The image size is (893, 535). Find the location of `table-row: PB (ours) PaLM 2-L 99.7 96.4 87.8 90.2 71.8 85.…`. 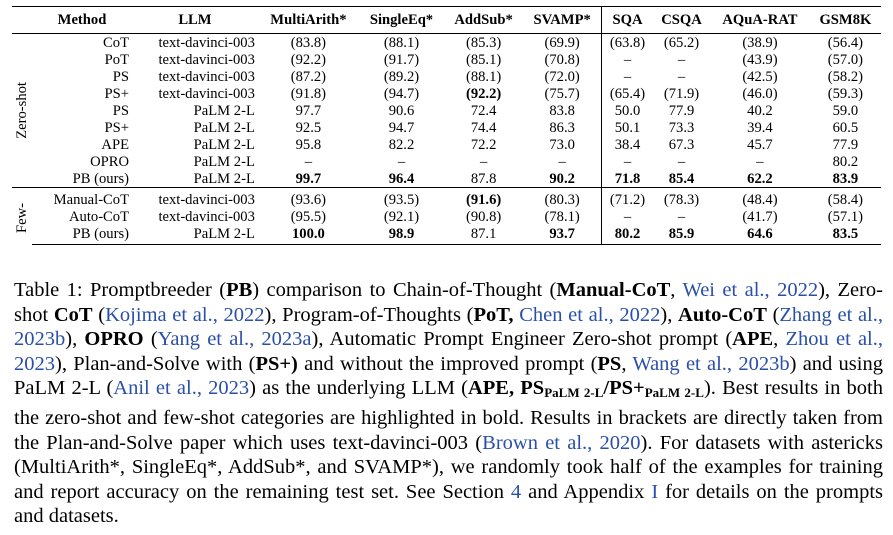

table-row: PB (ours) PaLM 2-L 99.7 96.4 87.8 90.2 71.8 85.… is located at coordinates (446, 179).